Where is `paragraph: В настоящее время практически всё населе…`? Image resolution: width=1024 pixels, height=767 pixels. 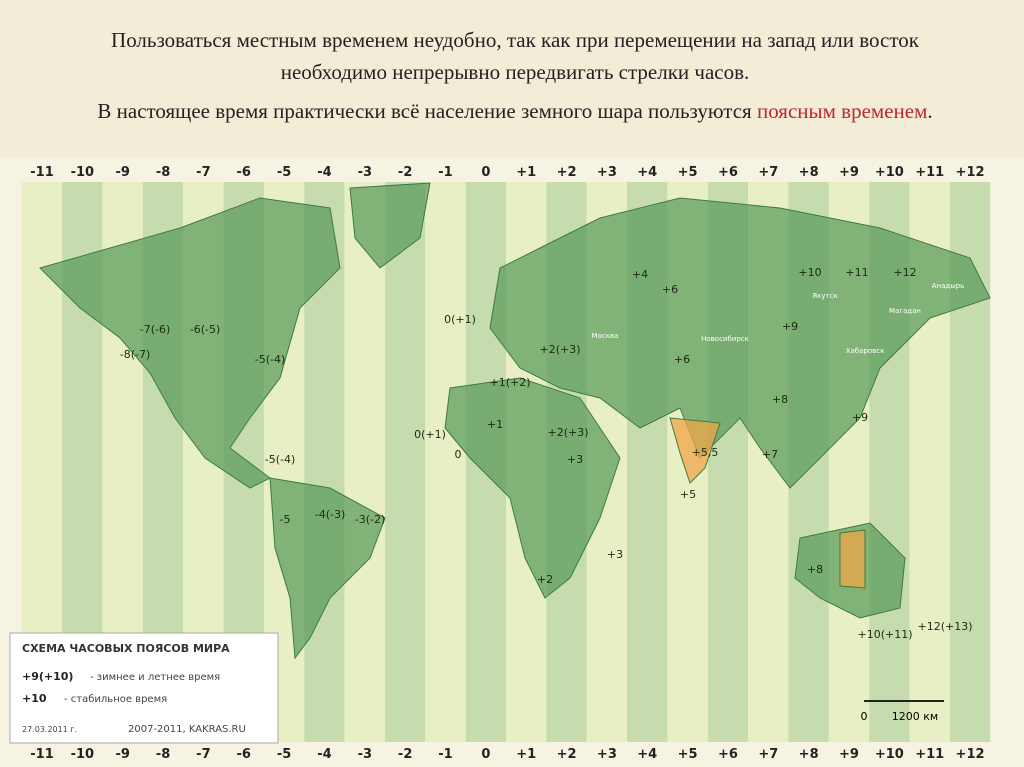 paragraph: В настоящее время практически всё населе… is located at coordinates (515, 111).